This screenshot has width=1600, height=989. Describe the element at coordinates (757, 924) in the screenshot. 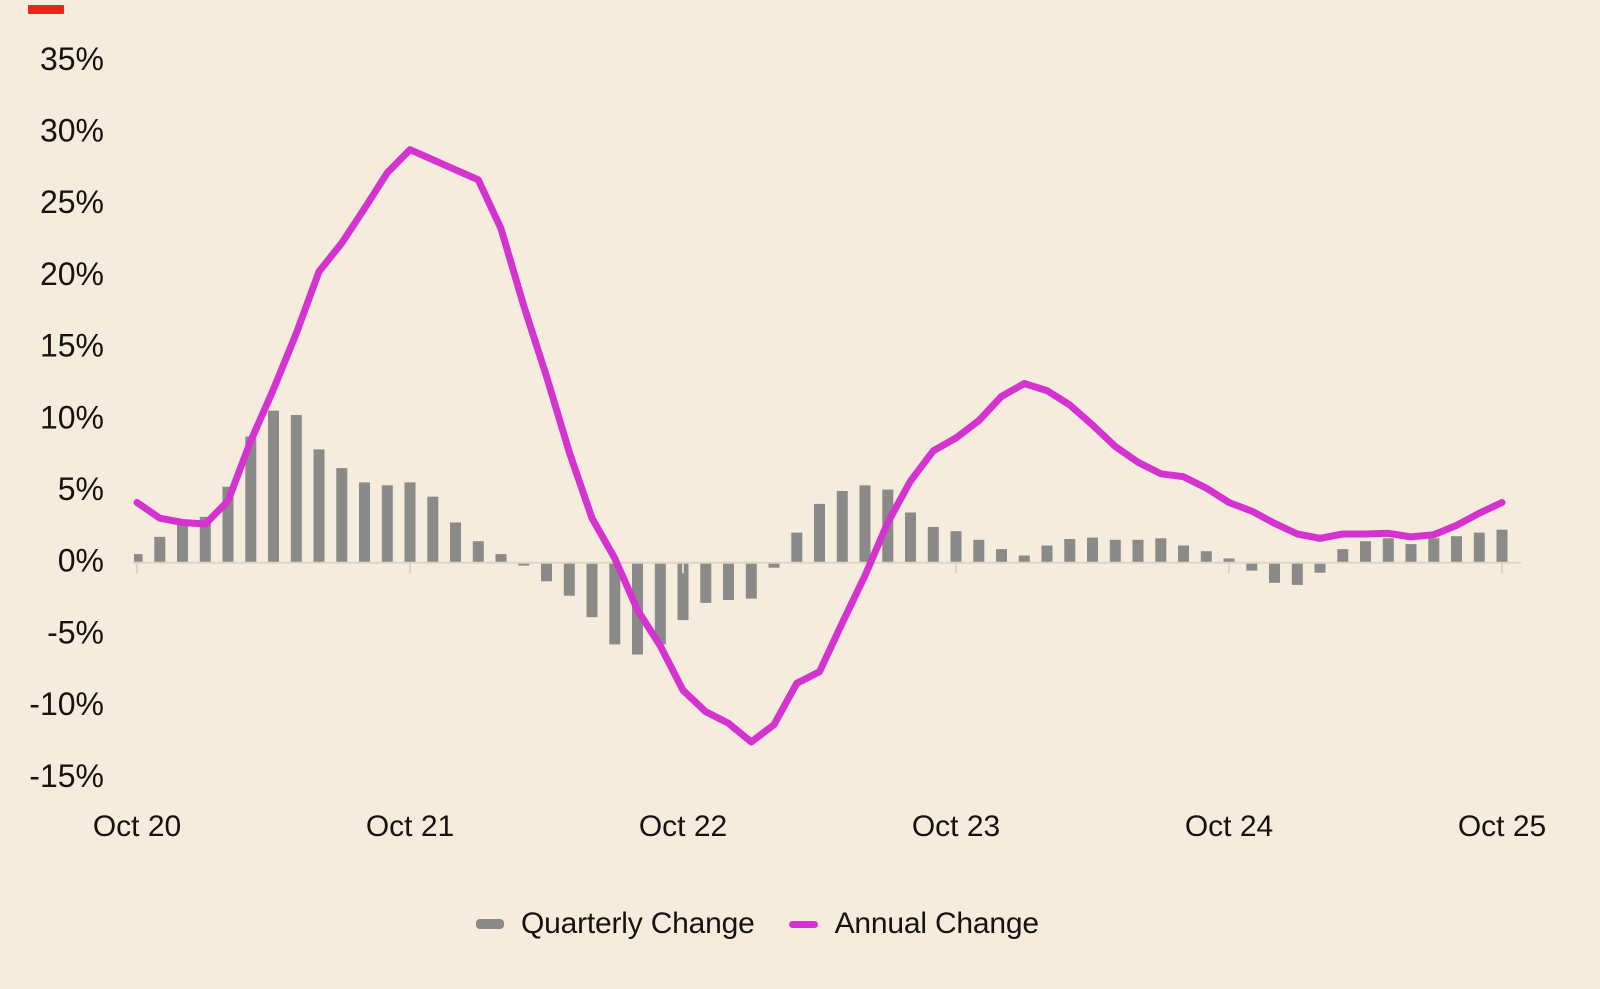

I see `legend: Quarterly Change Annual Change` at that location.